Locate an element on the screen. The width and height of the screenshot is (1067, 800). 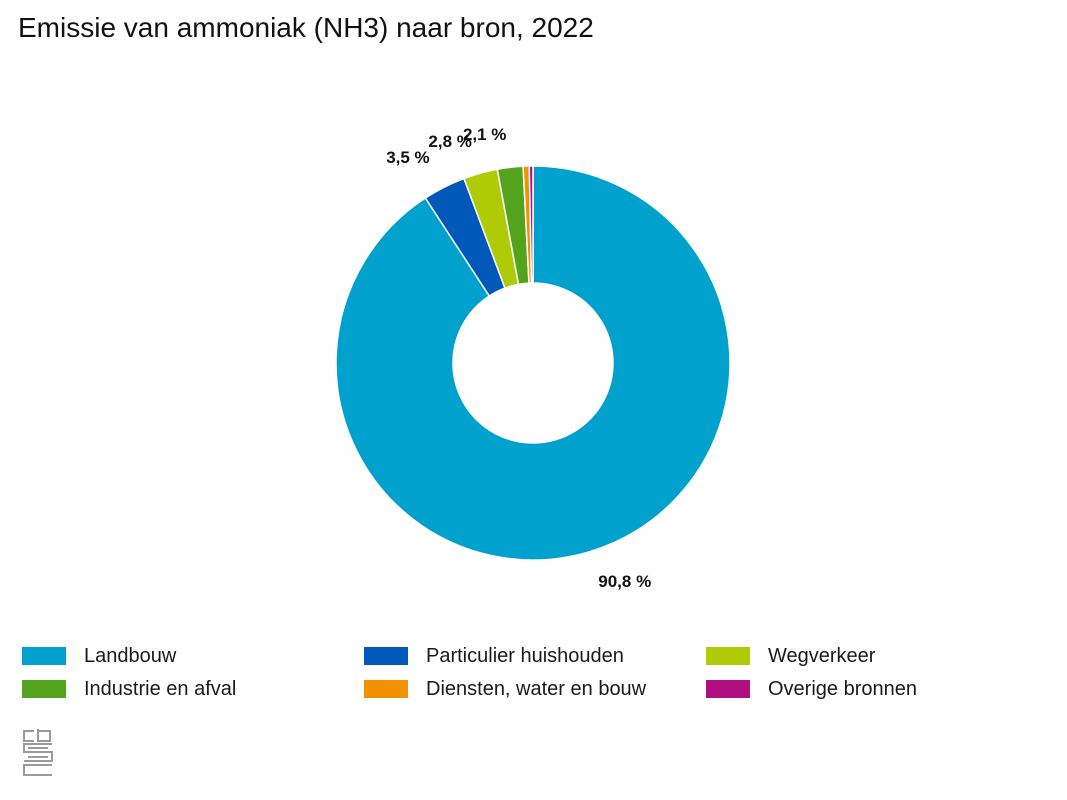
cbs-logo is located at coordinates (38, 752).